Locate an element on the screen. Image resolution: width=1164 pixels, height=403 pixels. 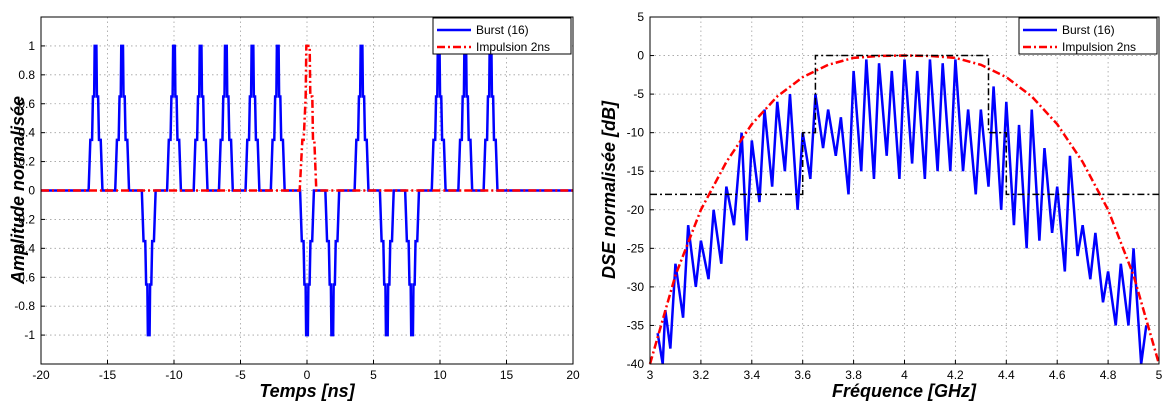
left-y-tick-label: -1 is located at coordinates (29, 335).